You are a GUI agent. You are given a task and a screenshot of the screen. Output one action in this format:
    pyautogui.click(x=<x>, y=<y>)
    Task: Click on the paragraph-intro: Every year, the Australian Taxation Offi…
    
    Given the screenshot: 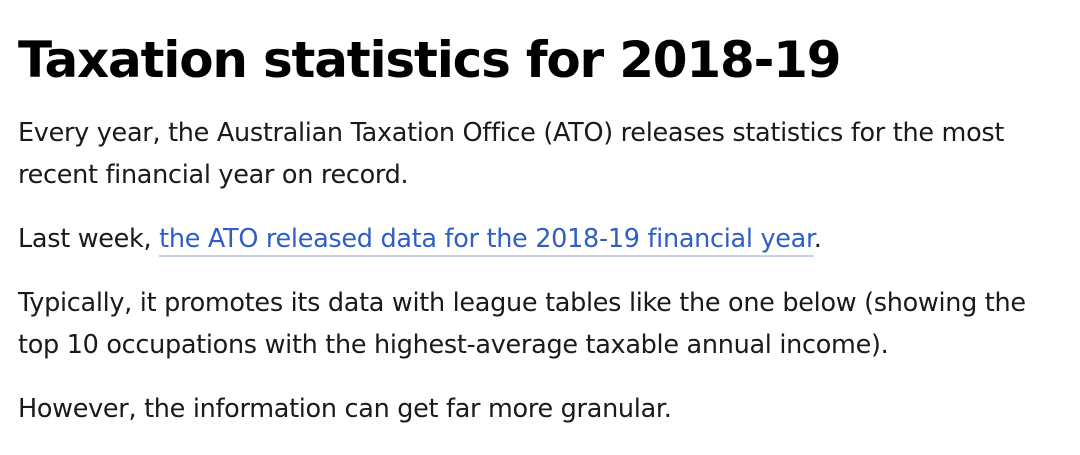 What is the action you would take?
    pyautogui.click(x=511, y=154)
    